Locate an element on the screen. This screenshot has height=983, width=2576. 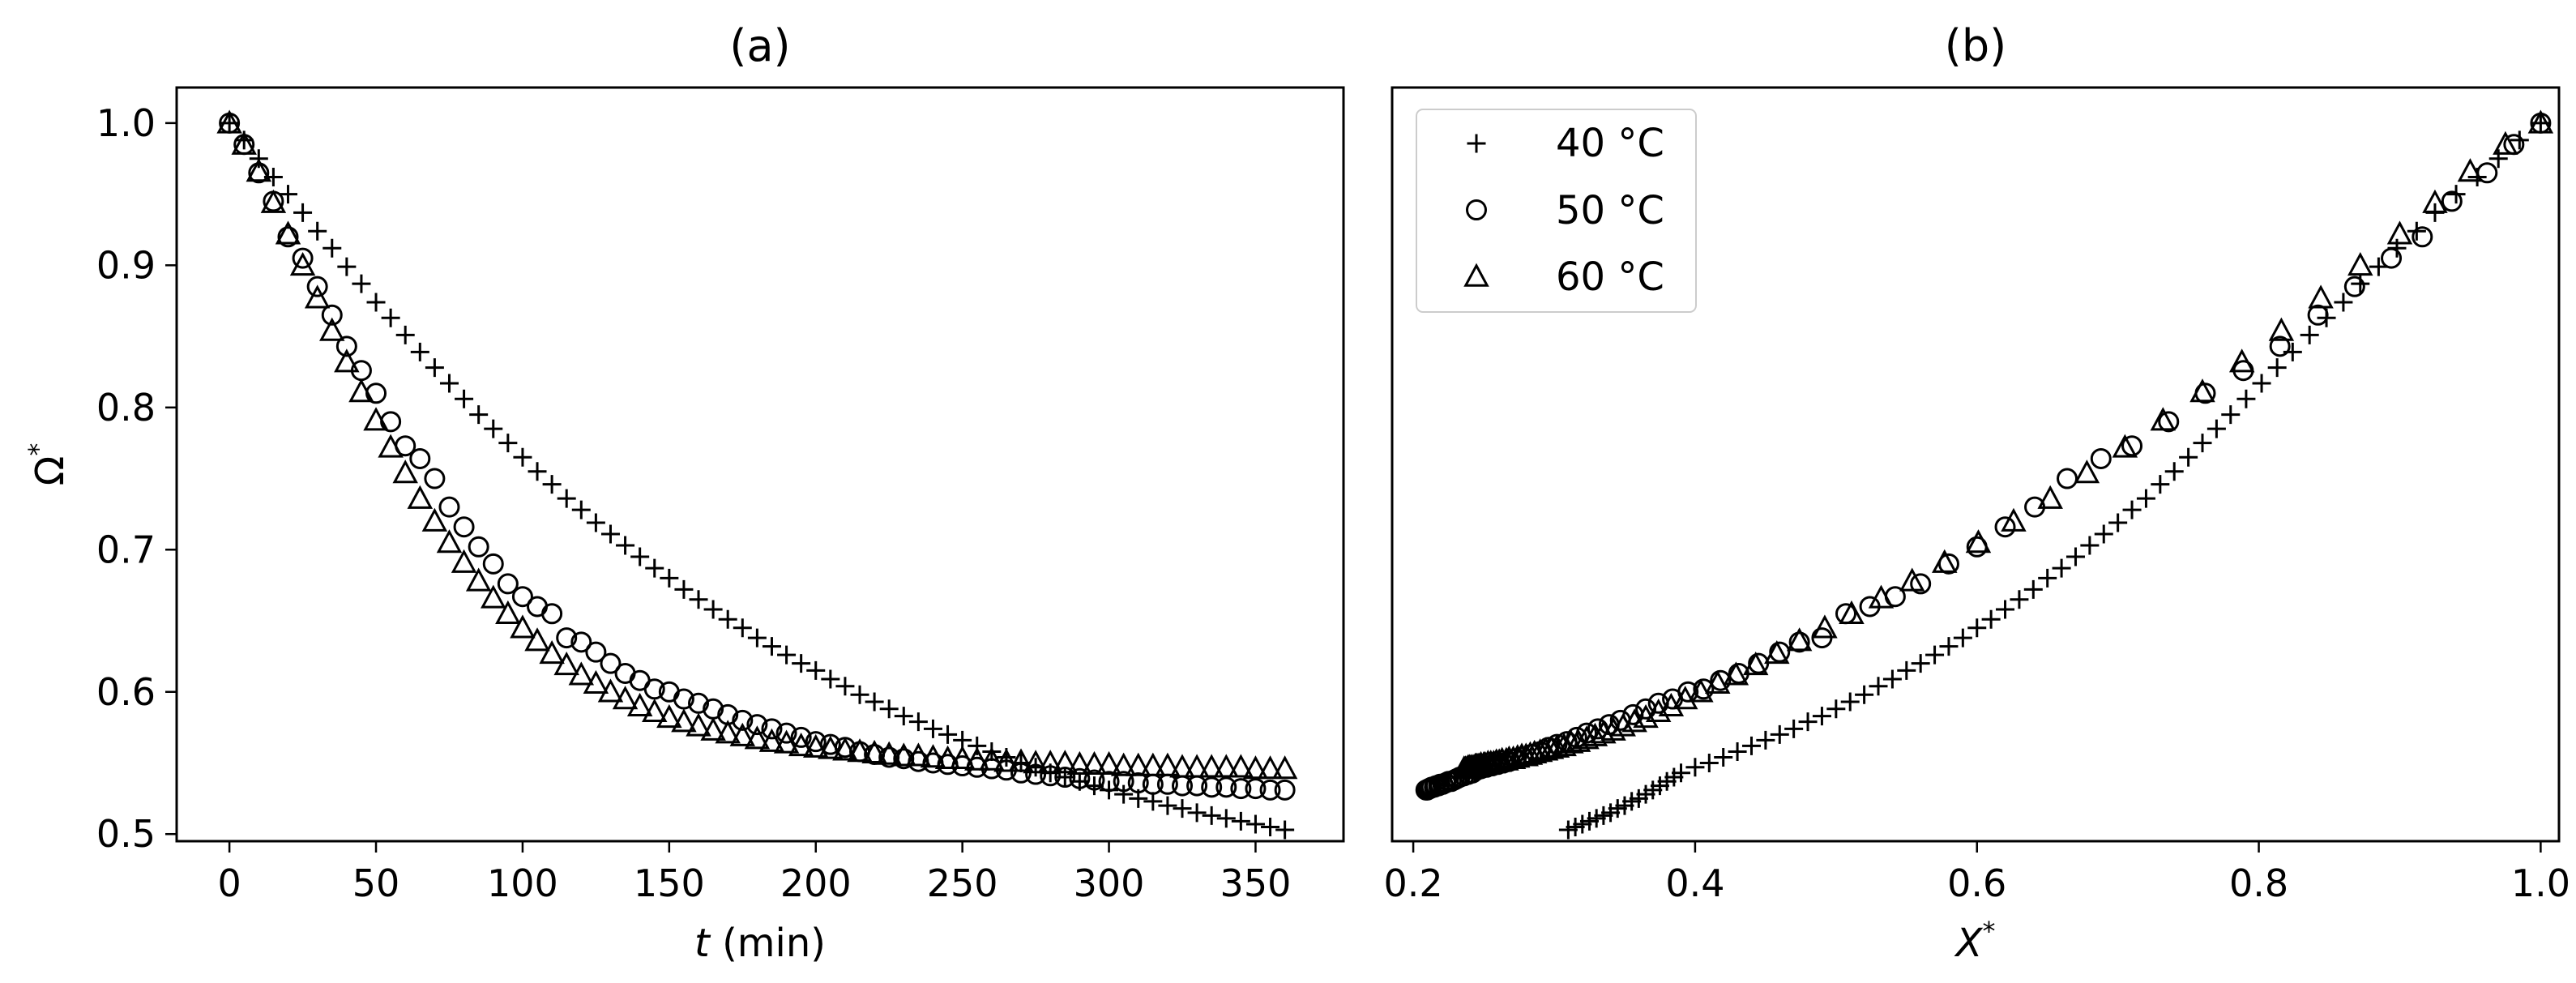
x-tick-label: 1.0 is located at coordinates (2540, 883).